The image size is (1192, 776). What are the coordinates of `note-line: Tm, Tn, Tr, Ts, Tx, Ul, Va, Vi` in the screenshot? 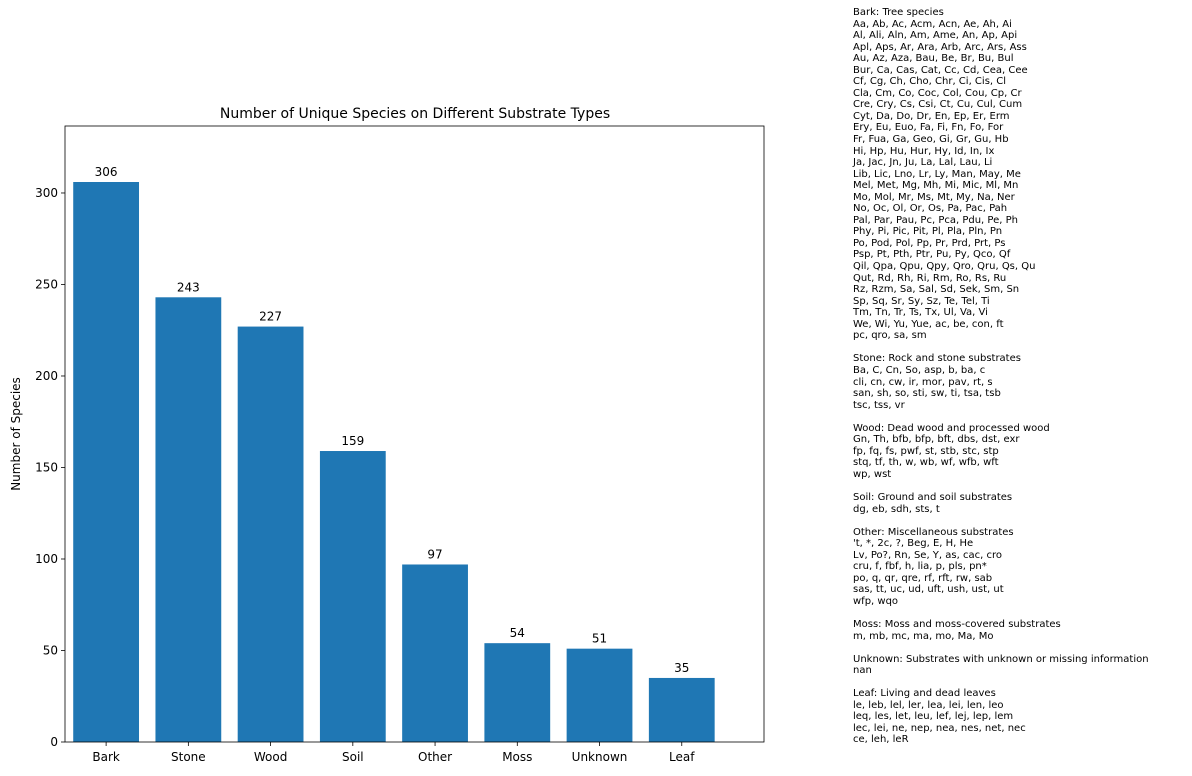 It's located at (920, 313).